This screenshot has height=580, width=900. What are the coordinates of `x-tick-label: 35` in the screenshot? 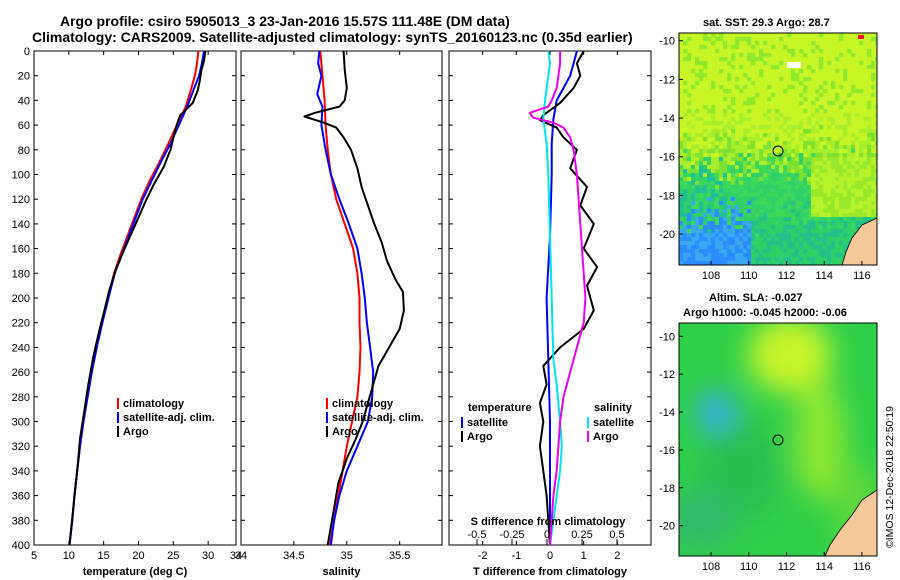 It's located at (347, 556).